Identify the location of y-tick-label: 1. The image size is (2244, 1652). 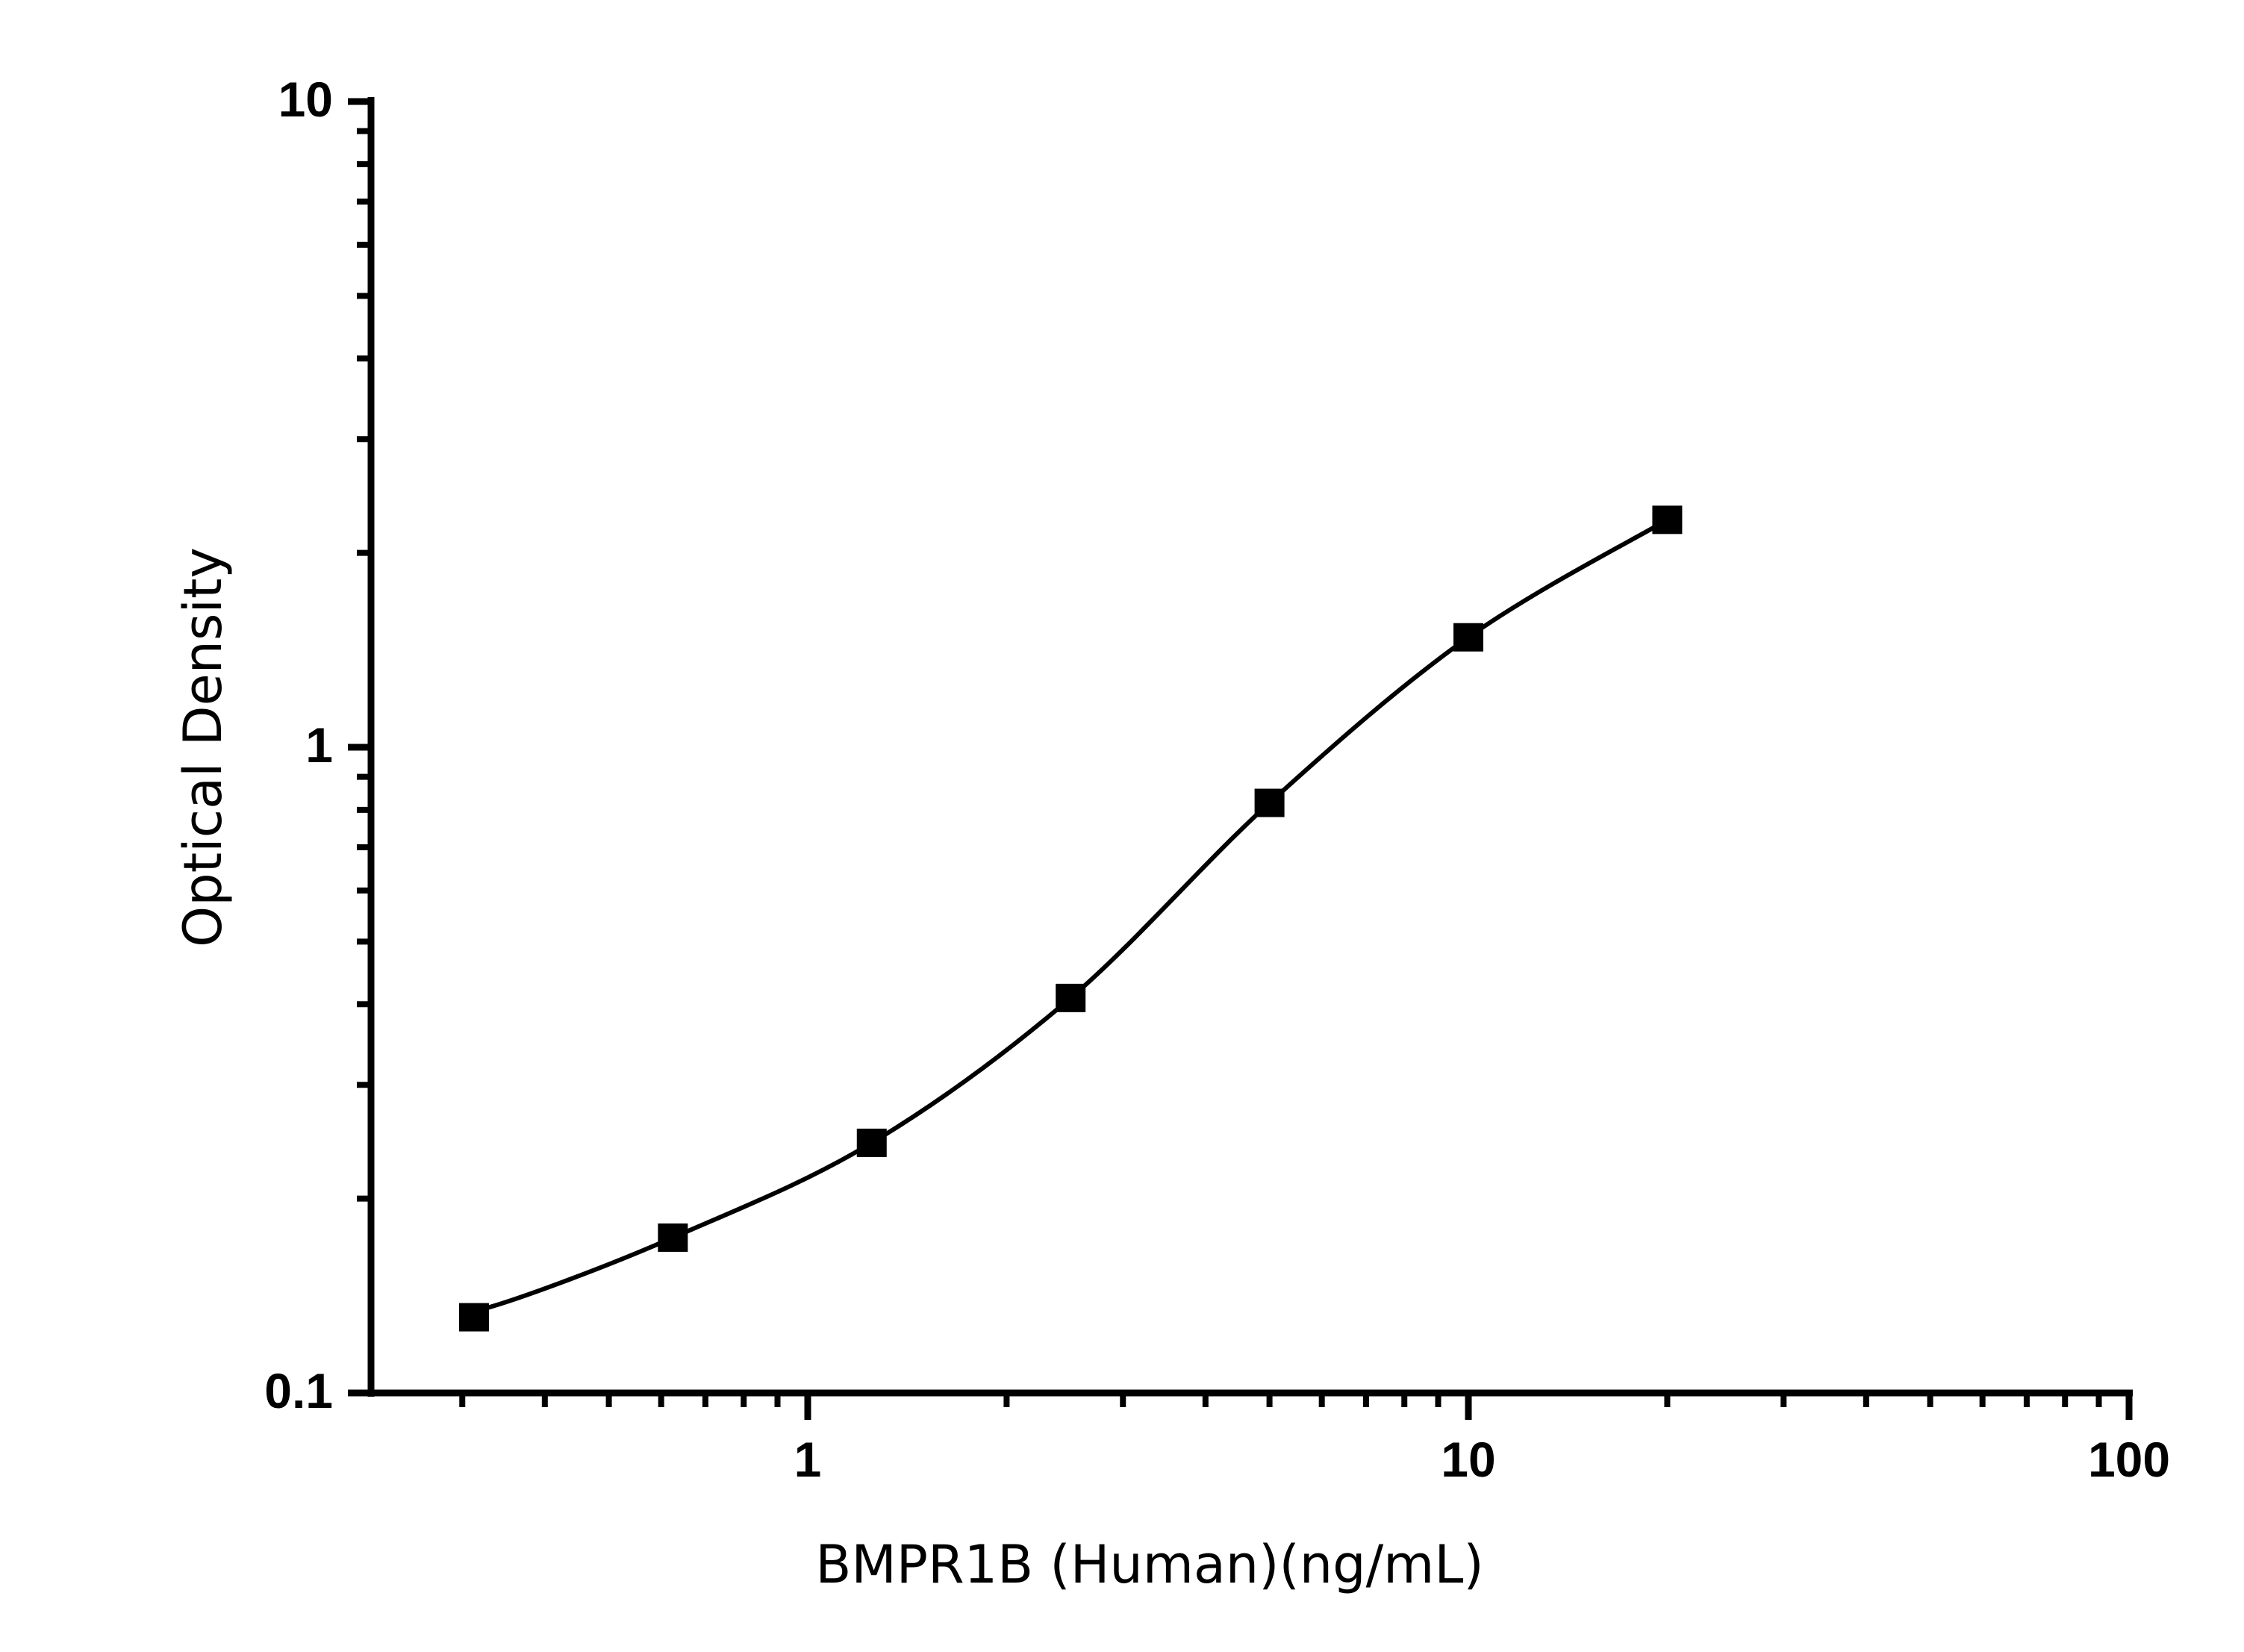
(319, 745).